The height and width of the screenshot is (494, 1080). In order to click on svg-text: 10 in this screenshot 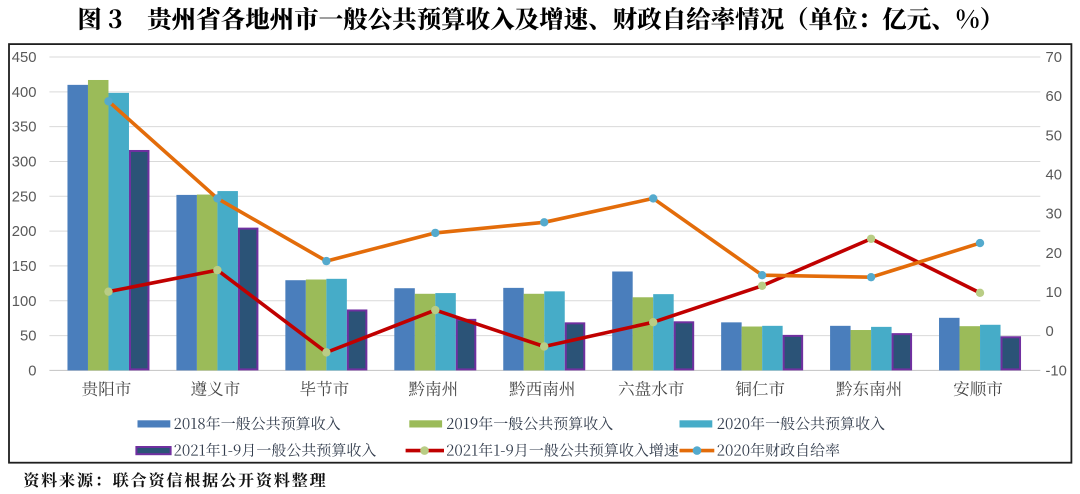, I will do `click(1054, 293)`.